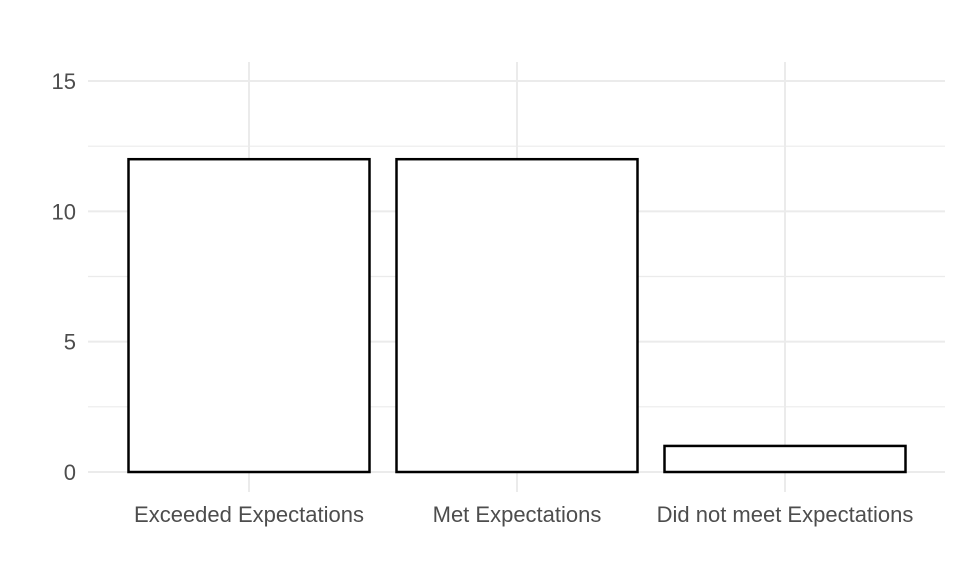 Image resolution: width=960 pixels, height=576 pixels. Describe the element at coordinates (64, 211) in the screenshot. I see `y-tick-label: 10` at that location.